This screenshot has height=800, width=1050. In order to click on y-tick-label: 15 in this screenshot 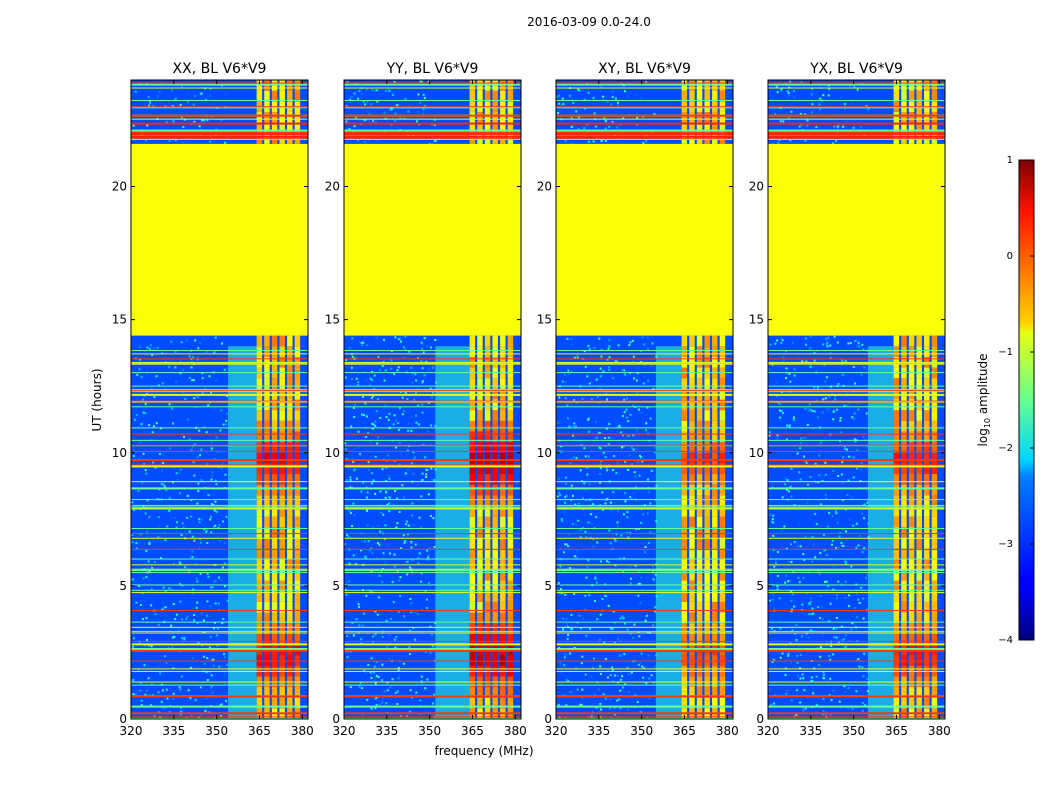, I will do `click(544, 320)`.